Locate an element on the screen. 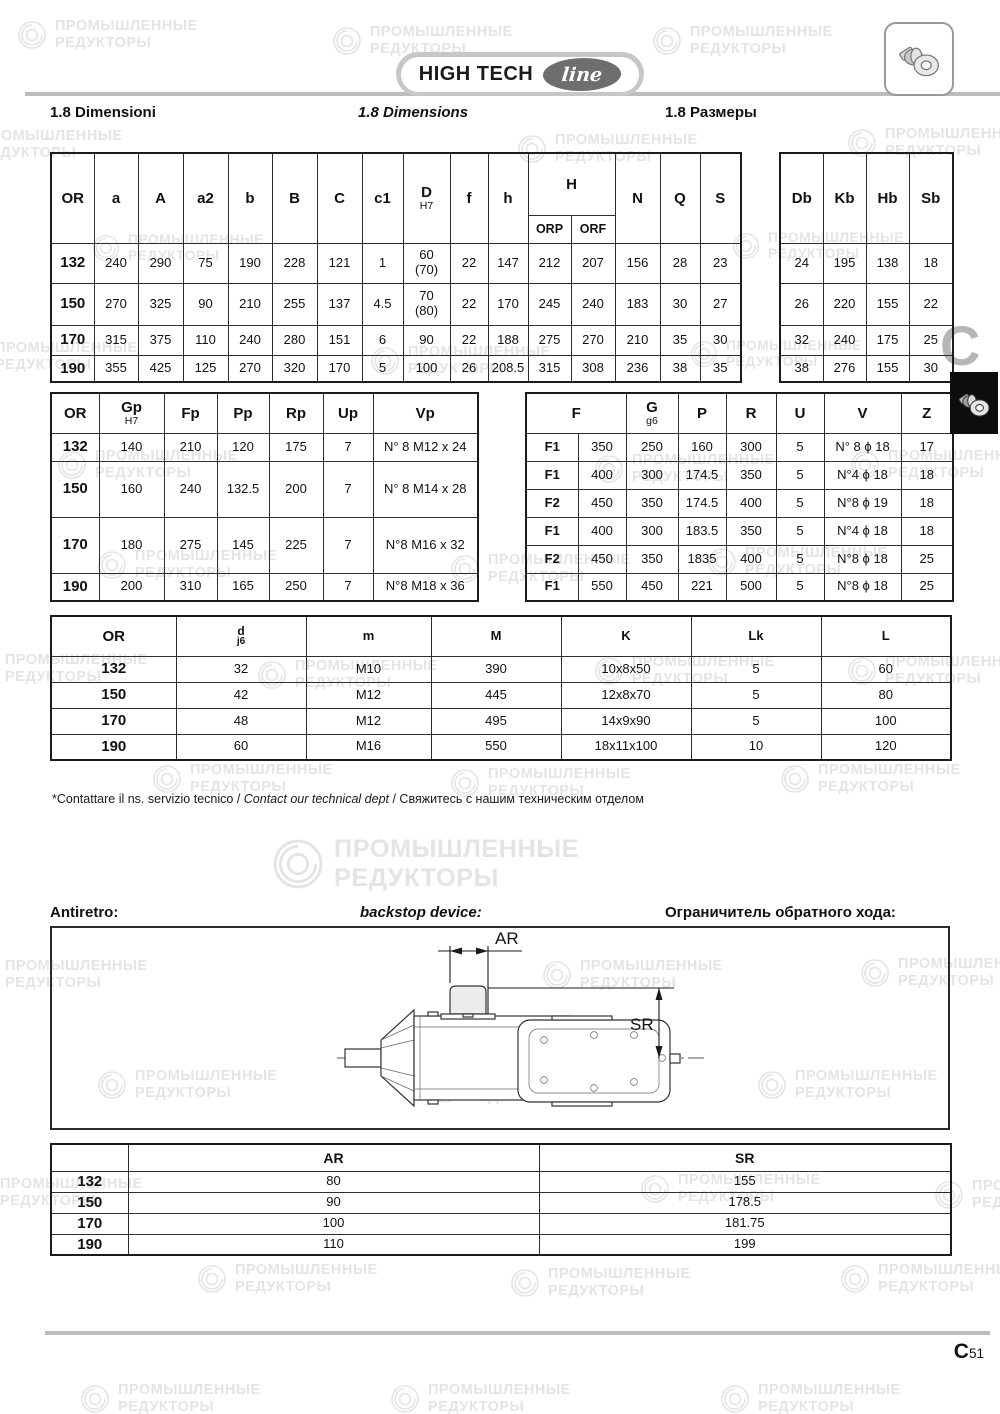 The height and width of the screenshot is (1414, 1000). table-cell: 210 is located at coordinates (250, 304).